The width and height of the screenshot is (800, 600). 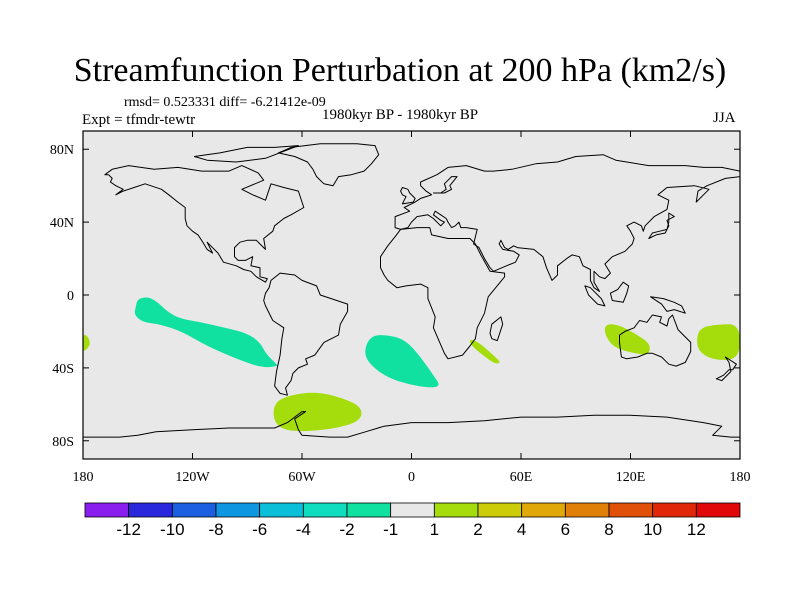 I want to click on x-tick-label: 0, so click(x=411, y=477).